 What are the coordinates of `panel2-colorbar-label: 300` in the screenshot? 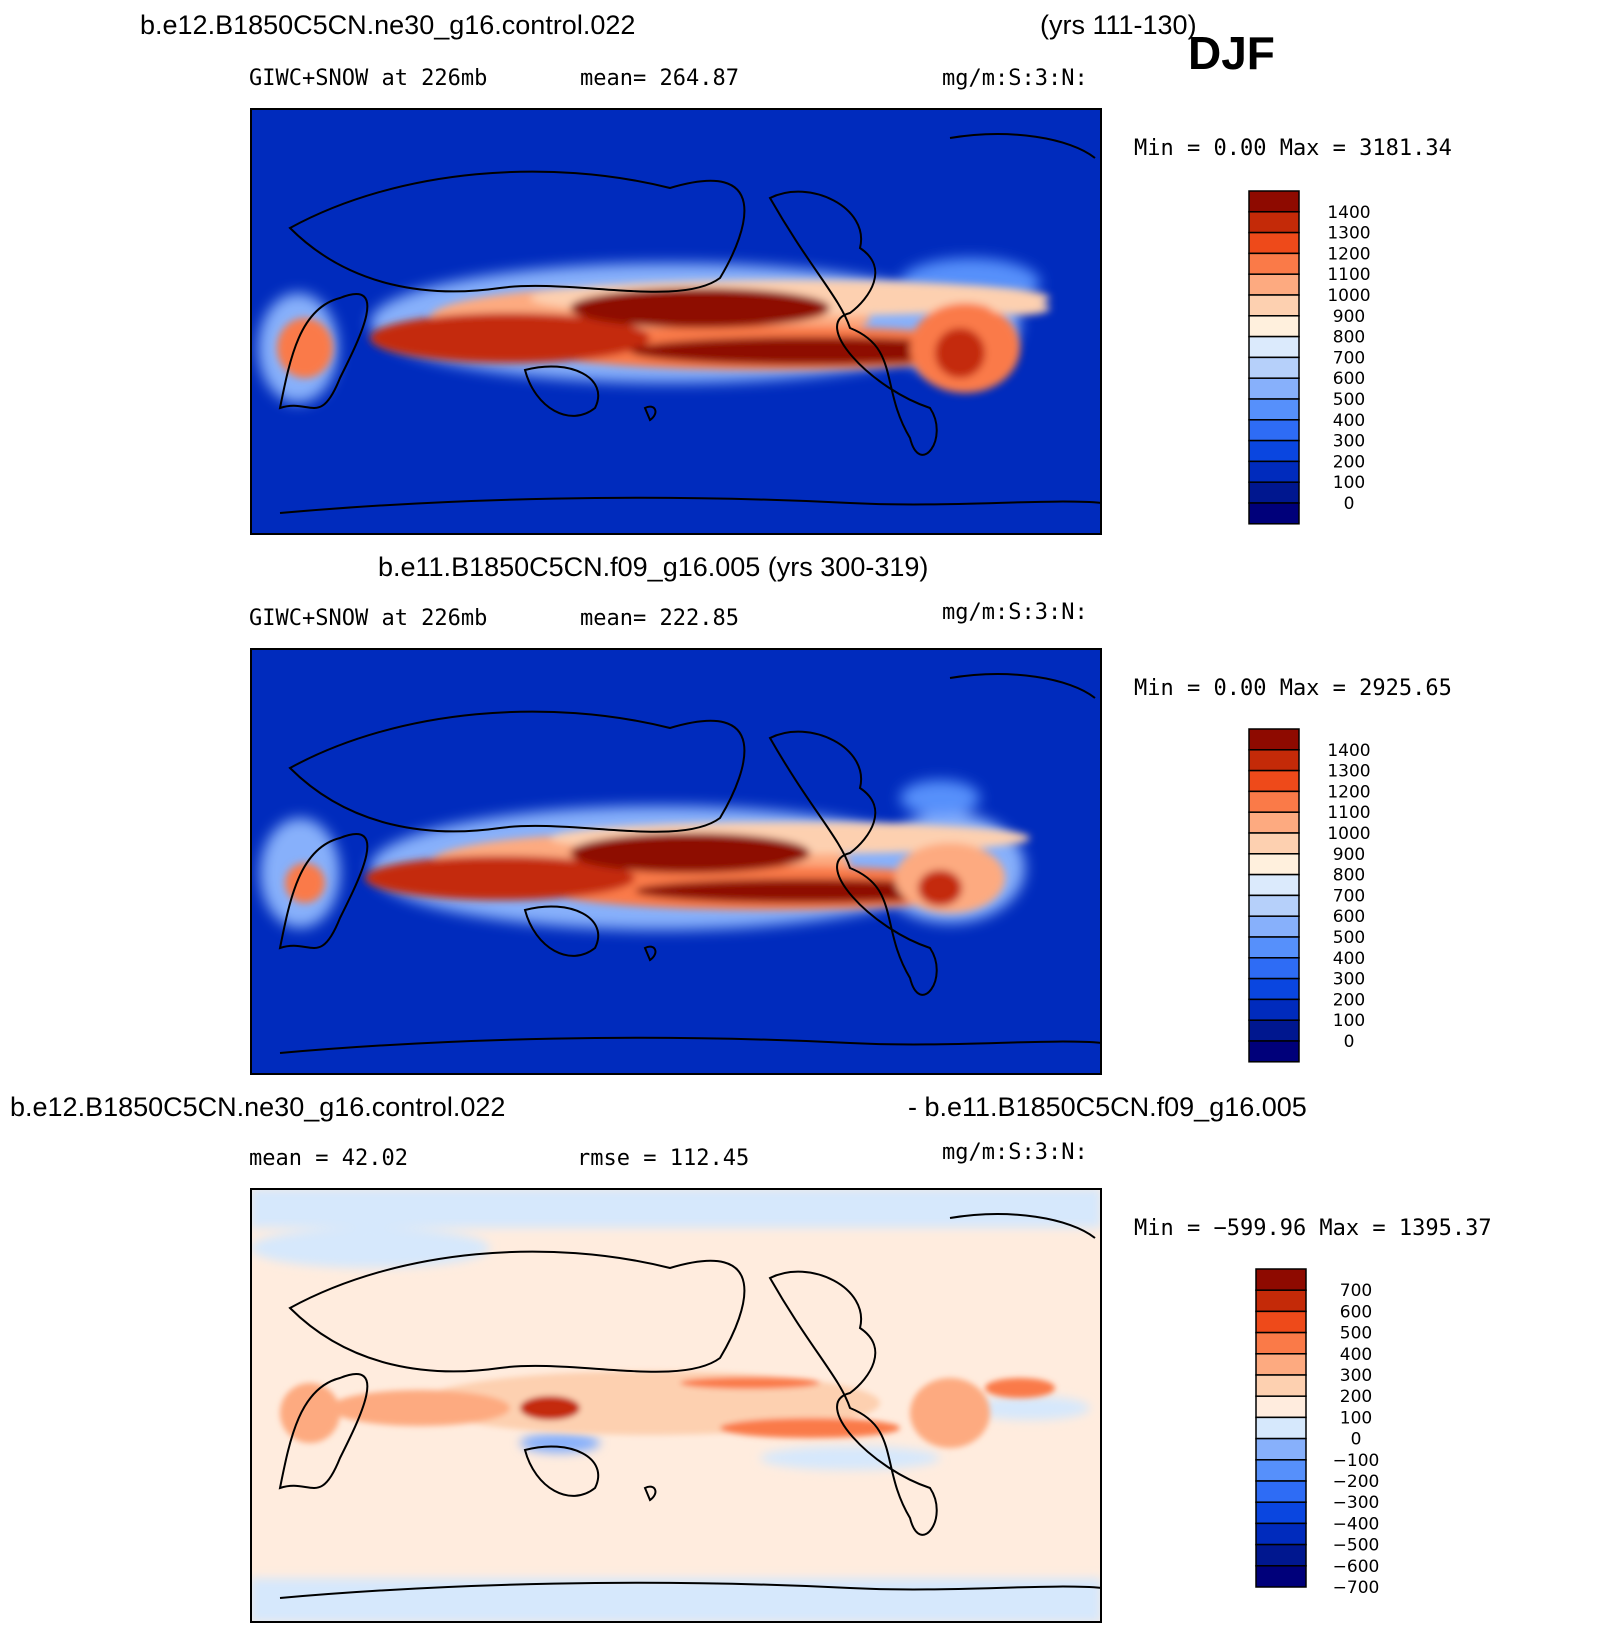 It's located at (1349, 980).